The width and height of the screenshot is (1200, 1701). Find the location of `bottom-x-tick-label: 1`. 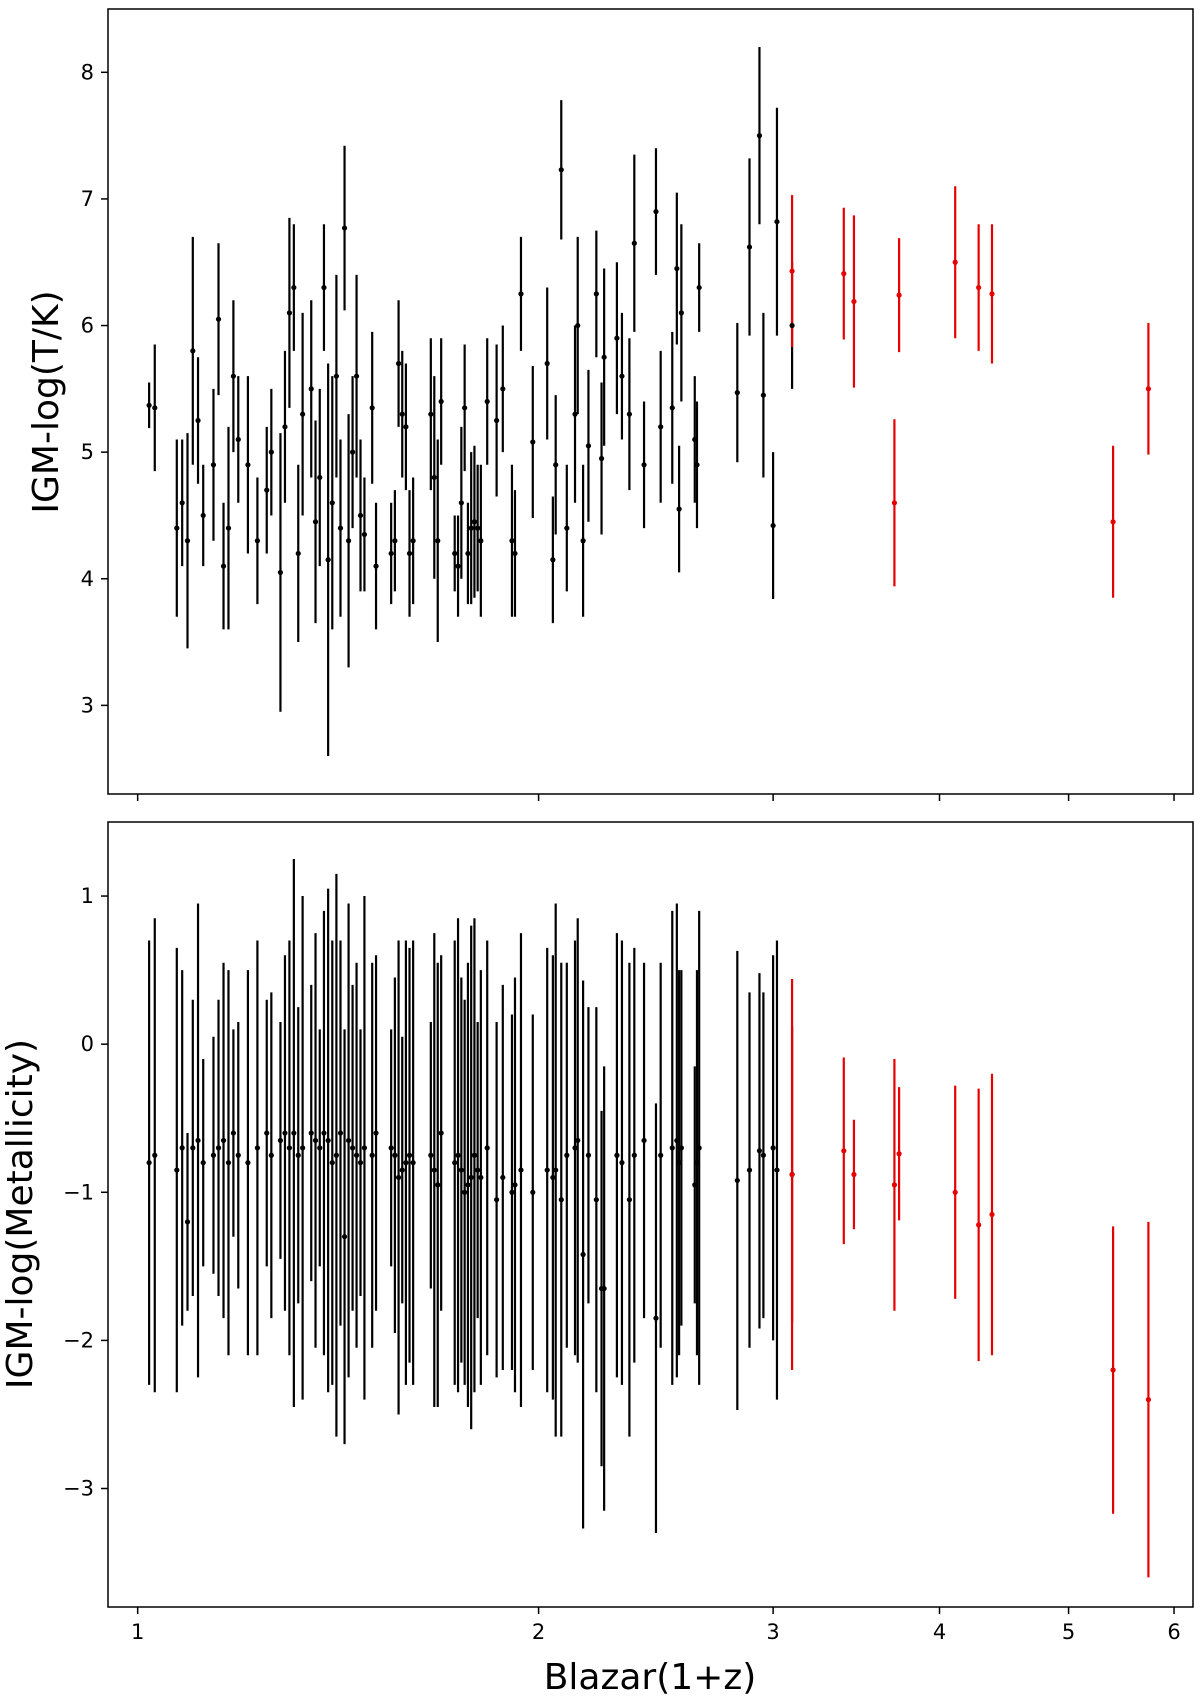

bottom-x-tick-label: 1 is located at coordinates (137, 1632).